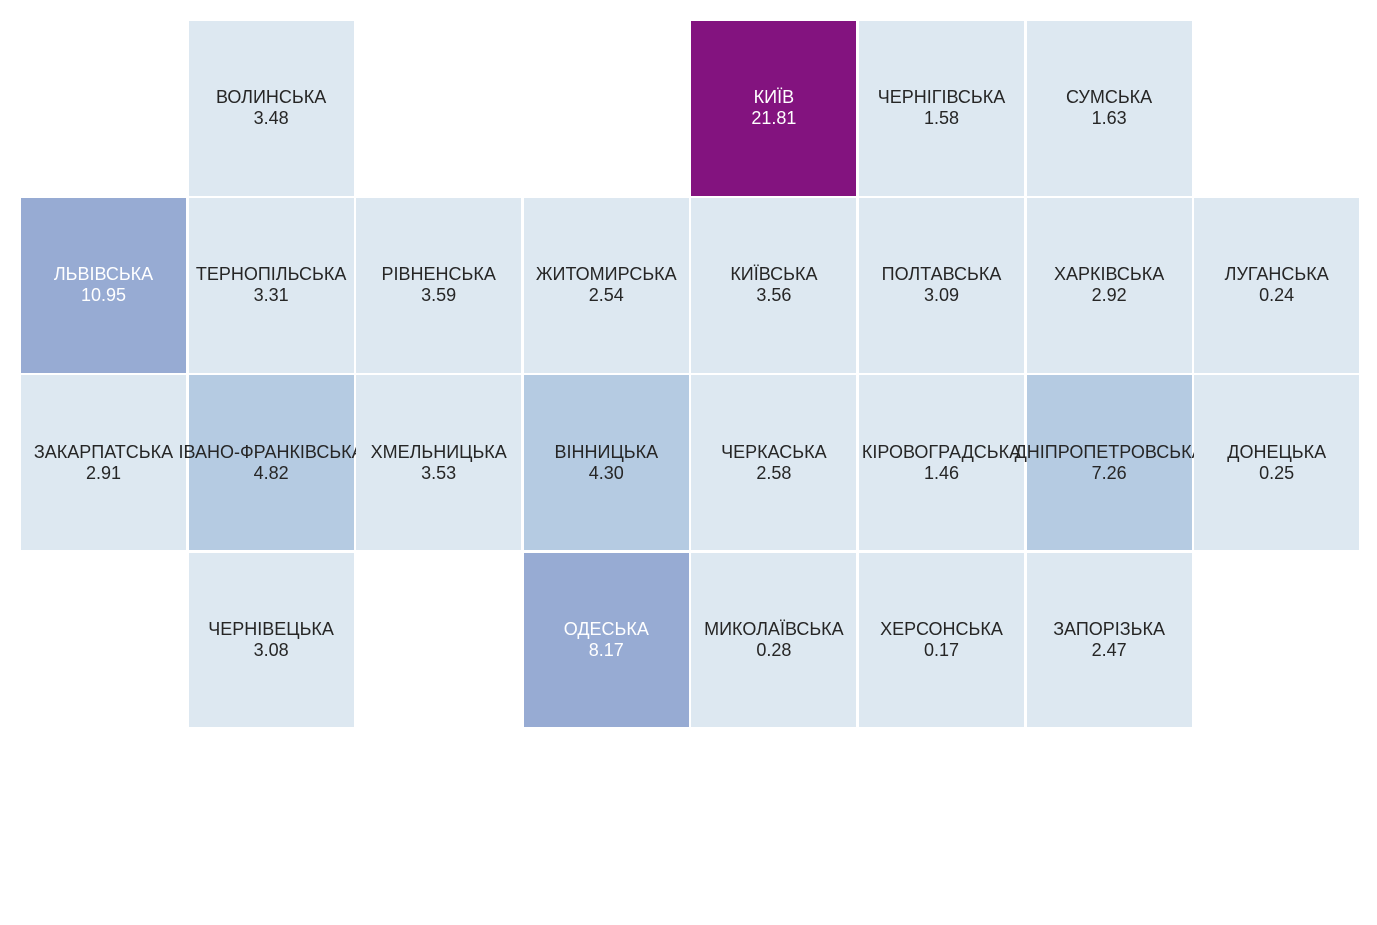  What do you see at coordinates (774, 118) in the screenshot?
I see `region-value-label: 21.81` at bounding box center [774, 118].